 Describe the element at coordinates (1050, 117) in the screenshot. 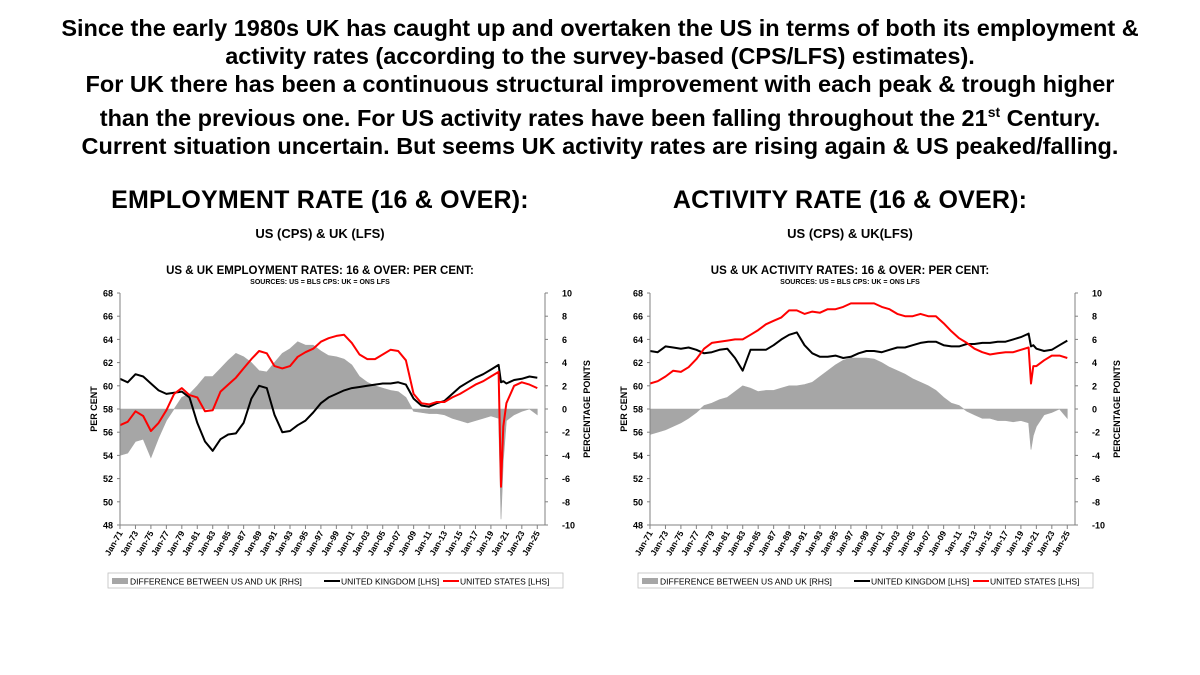

I see `headline-line-4b: Century.` at that location.